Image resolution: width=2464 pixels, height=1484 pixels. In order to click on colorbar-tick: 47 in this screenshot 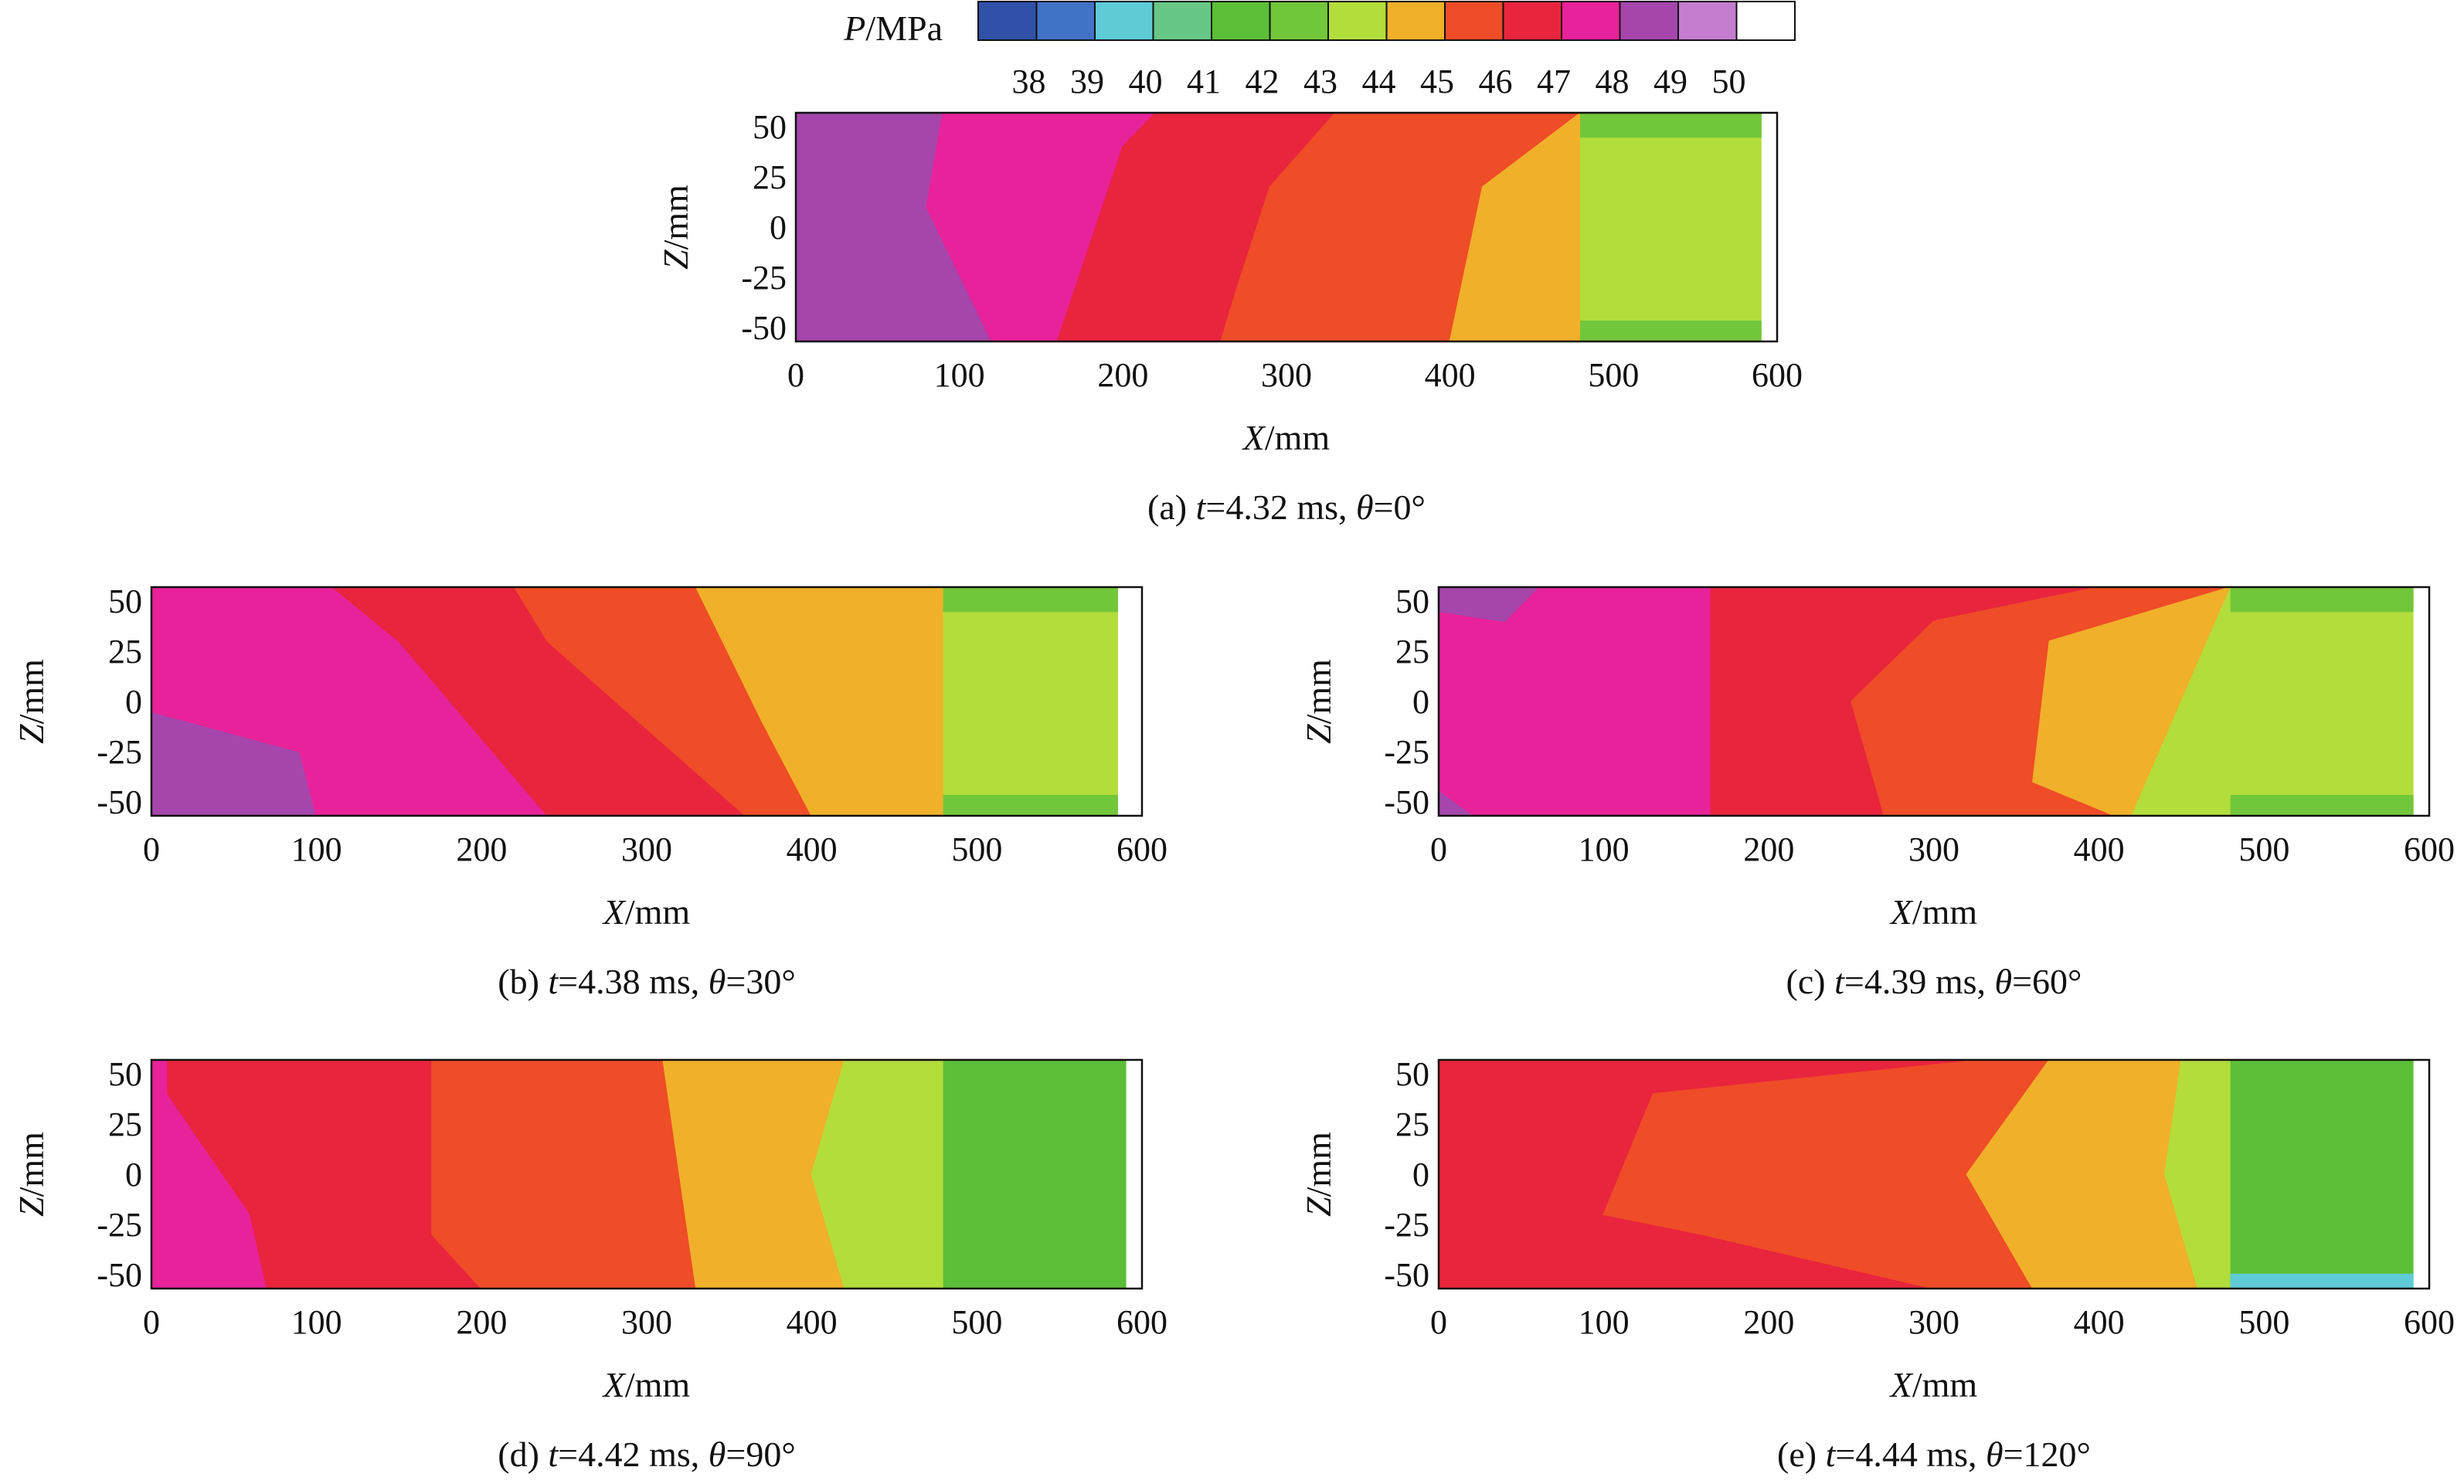, I will do `click(1554, 81)`.